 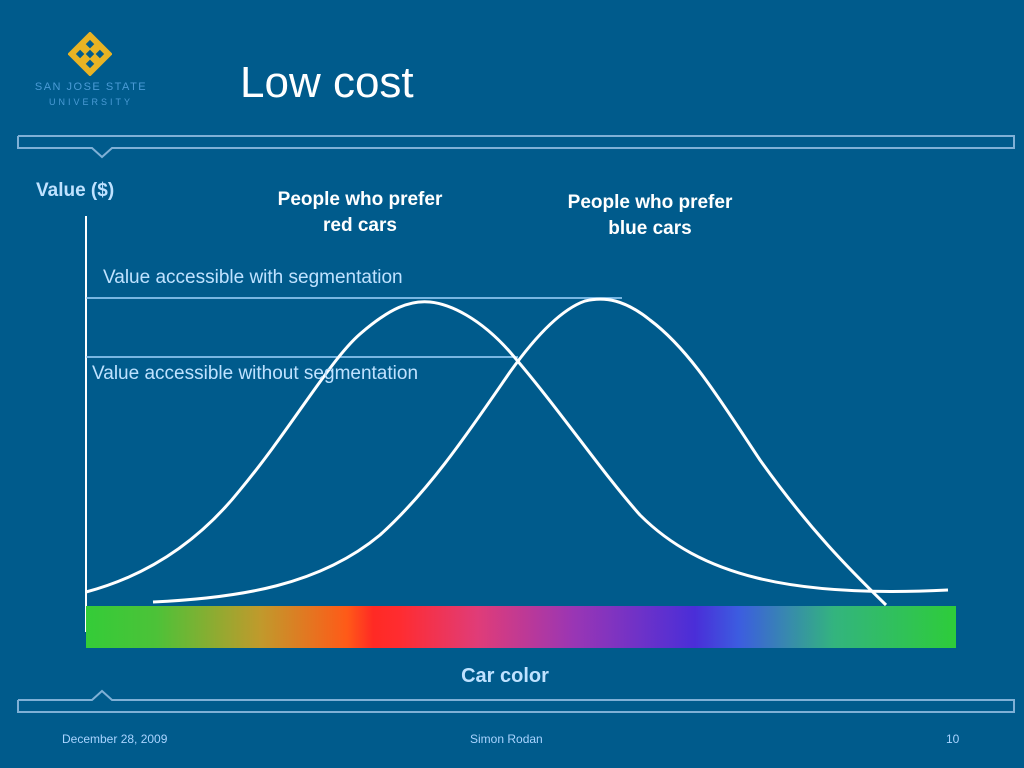 I want to click on university-logo-icon, so click(x=90, y=54).